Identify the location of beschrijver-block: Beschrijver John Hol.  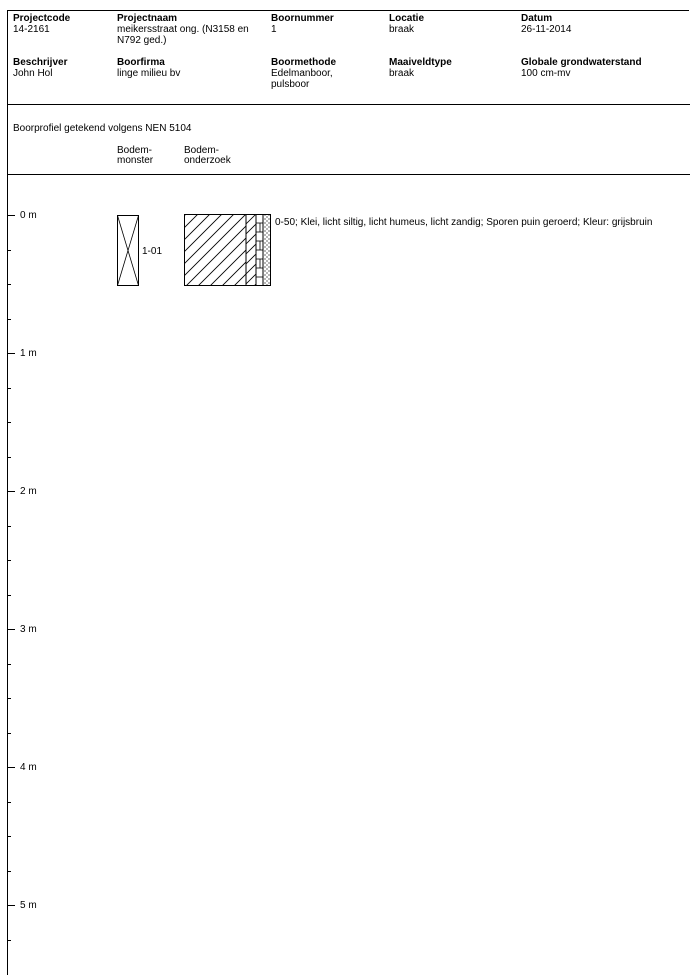
(40, 68).